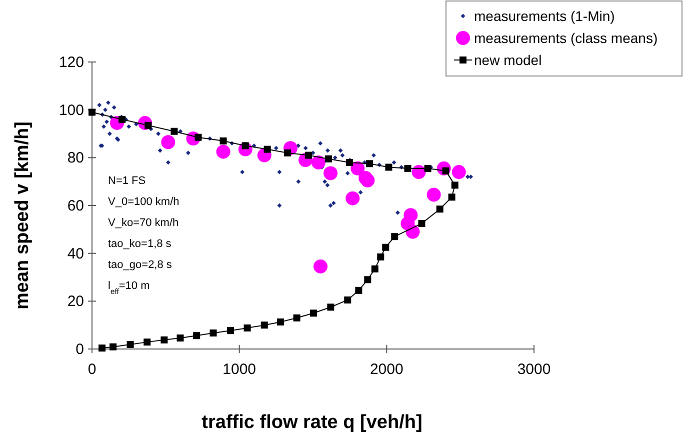 The height and width of the screenshot is (438, 683). I want to click on y-tick-label: 60, so click(75, 206).